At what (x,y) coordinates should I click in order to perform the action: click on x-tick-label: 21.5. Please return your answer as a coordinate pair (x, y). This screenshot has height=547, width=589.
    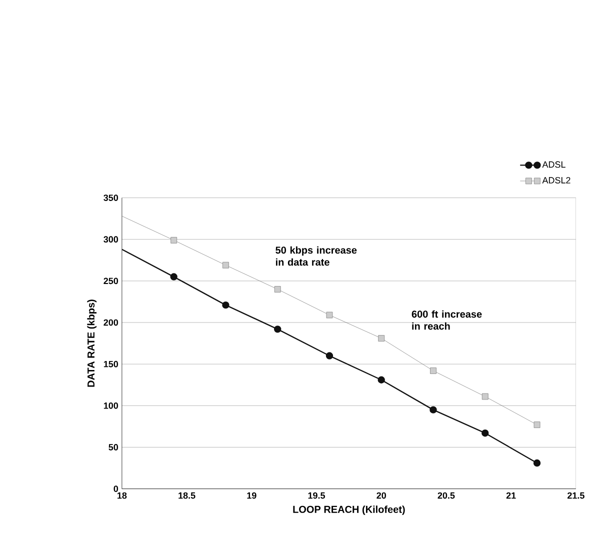
    Looking at the image, I should click on (575, 495).